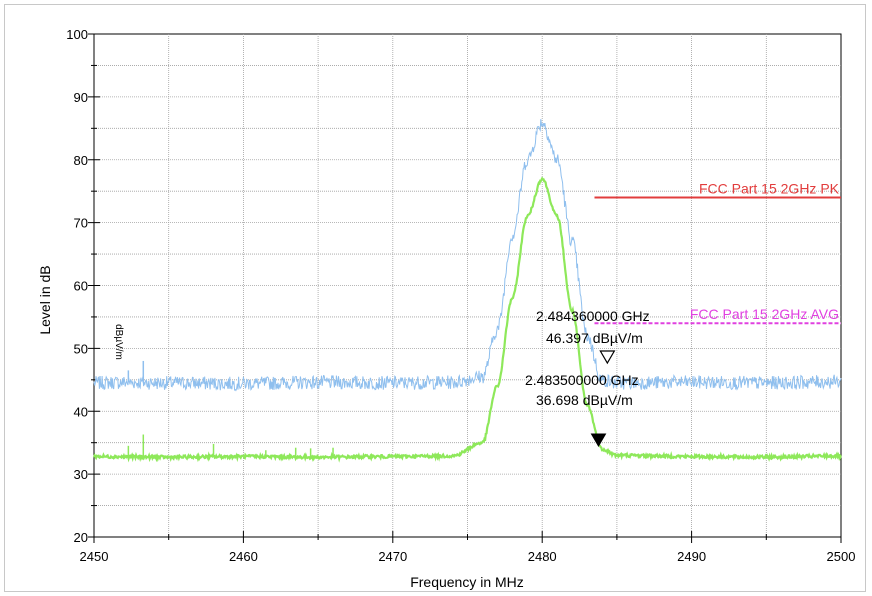 This screenshot has width=872, height=596. What do you see at coordinates (81, 160) in the screenshot?
I see `y-tick-label: 80` at bounding box center [81, 160].